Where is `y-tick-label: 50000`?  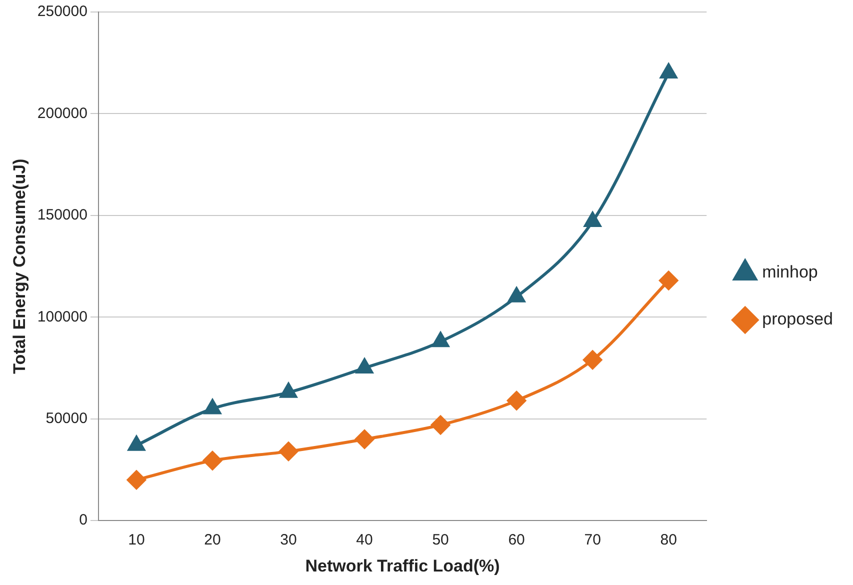
y-tick-label: 50000 is located at coordinates (67, 419).